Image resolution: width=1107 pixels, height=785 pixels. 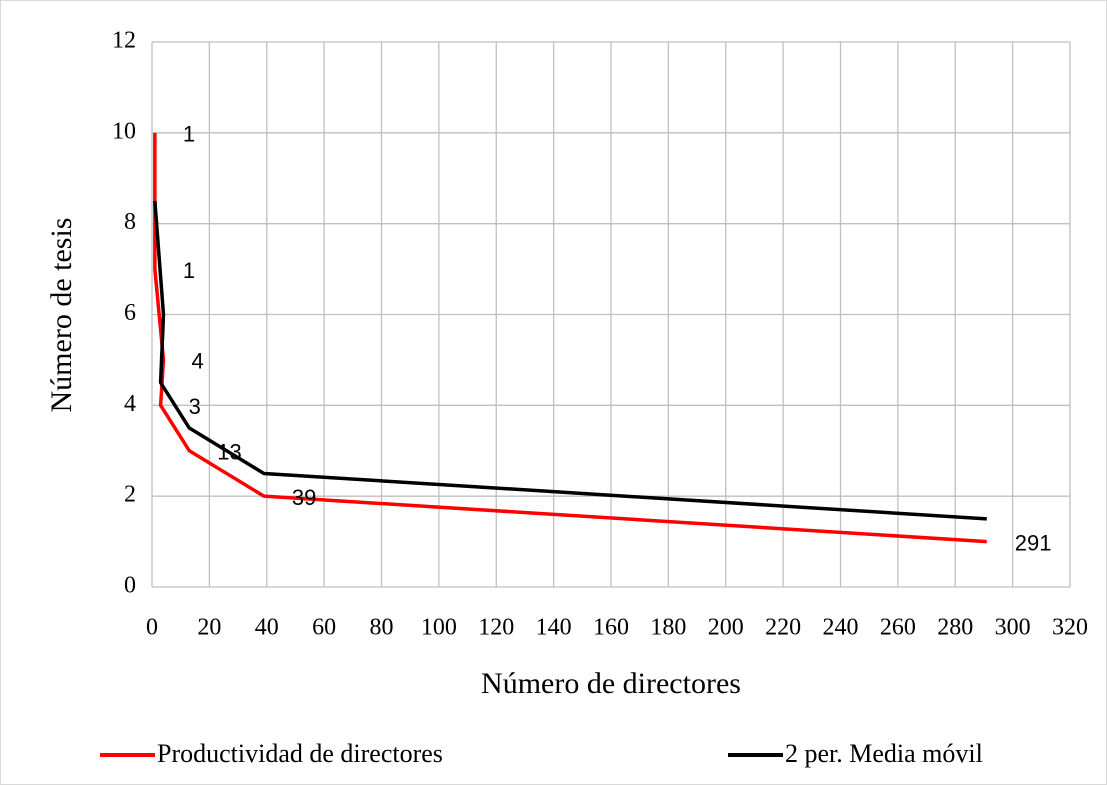 What do you see at coordinates (668, 628) in the screenshot?
I see `x-tick-label: 180` at bounding box center [668, 628].